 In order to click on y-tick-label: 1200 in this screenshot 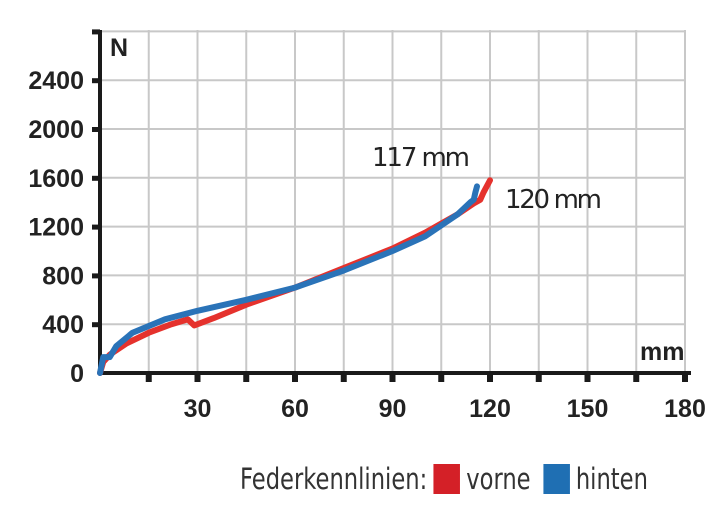, I will do `click(56, 228)`.